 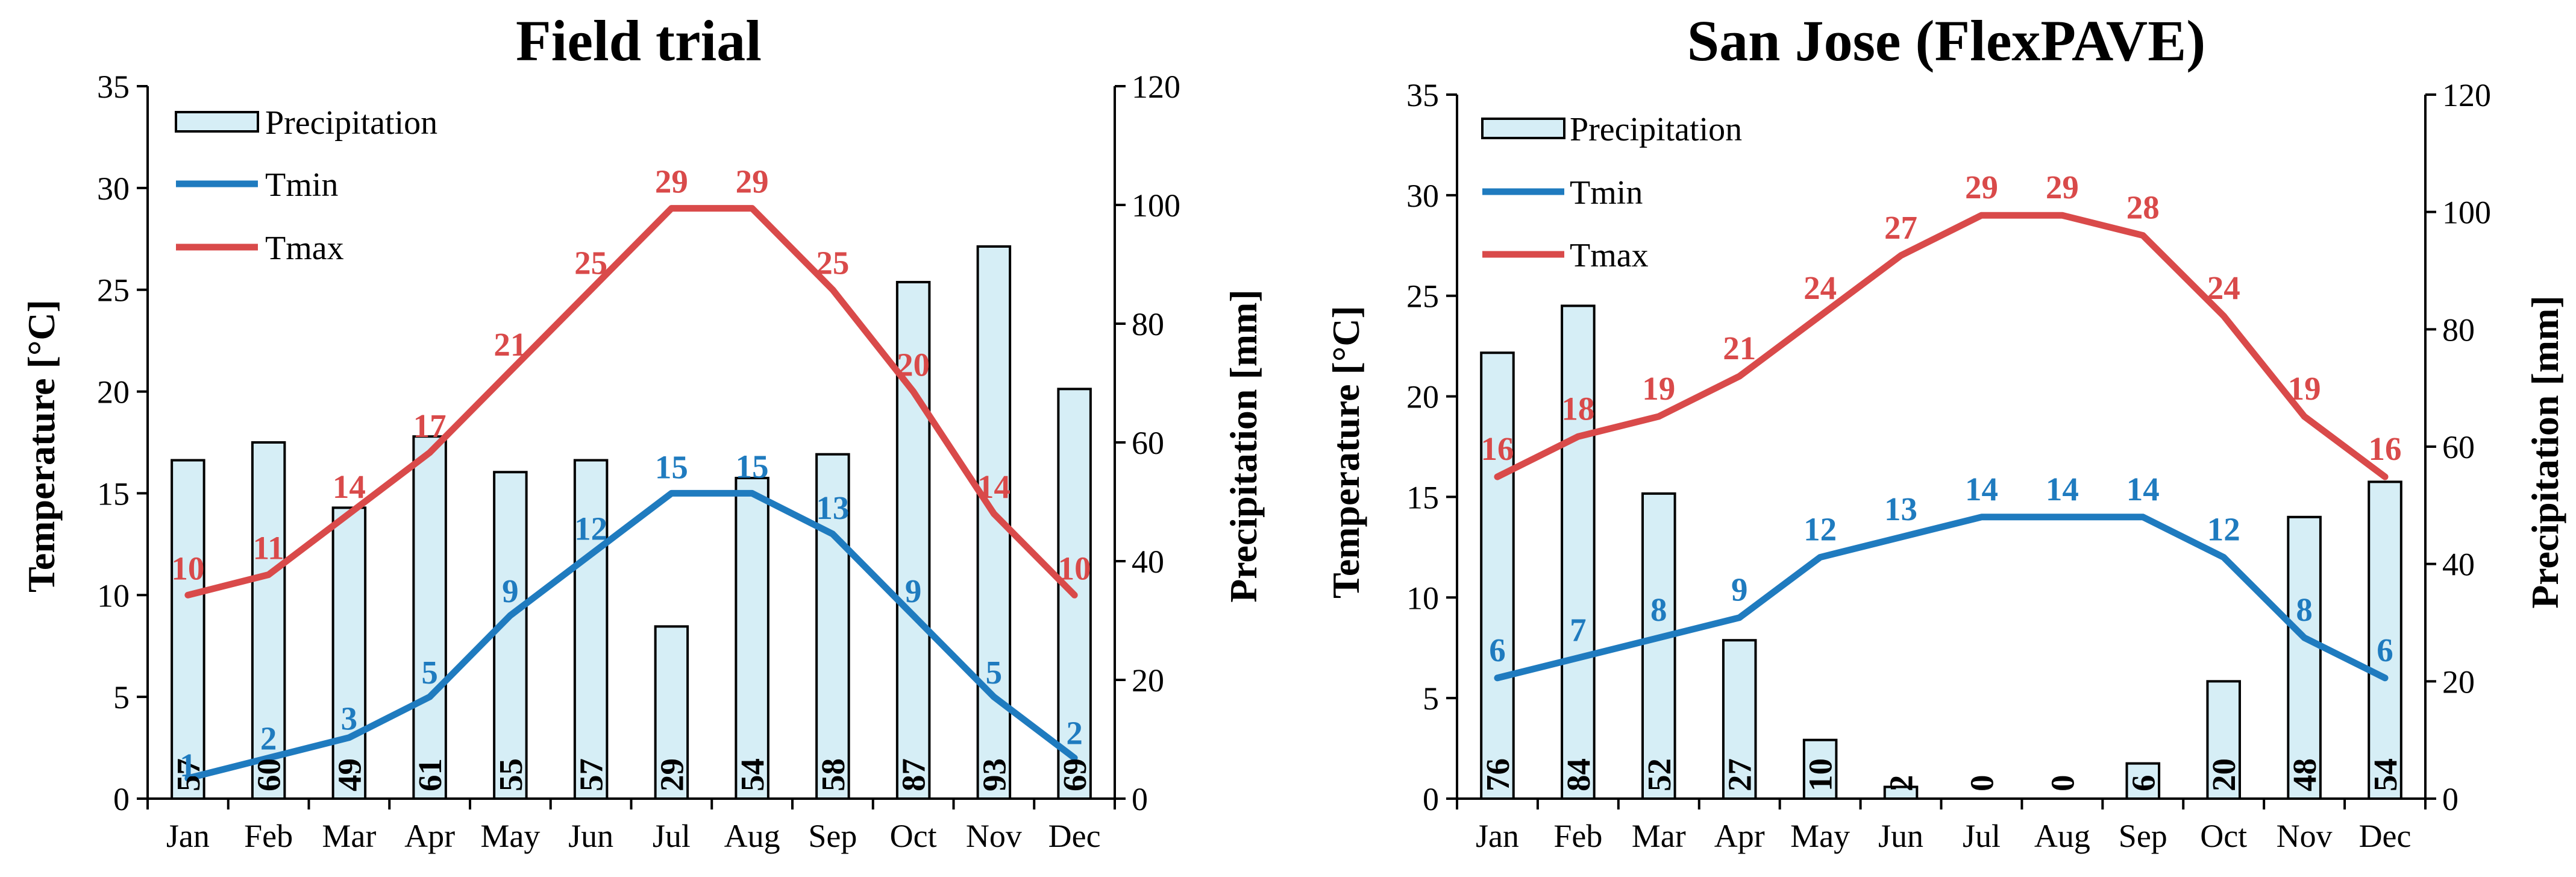 What do you see at coordinates (2143, 207) in the screenshot?
I see `tmax-data-label: 28` at bounding box center [2143, 207].